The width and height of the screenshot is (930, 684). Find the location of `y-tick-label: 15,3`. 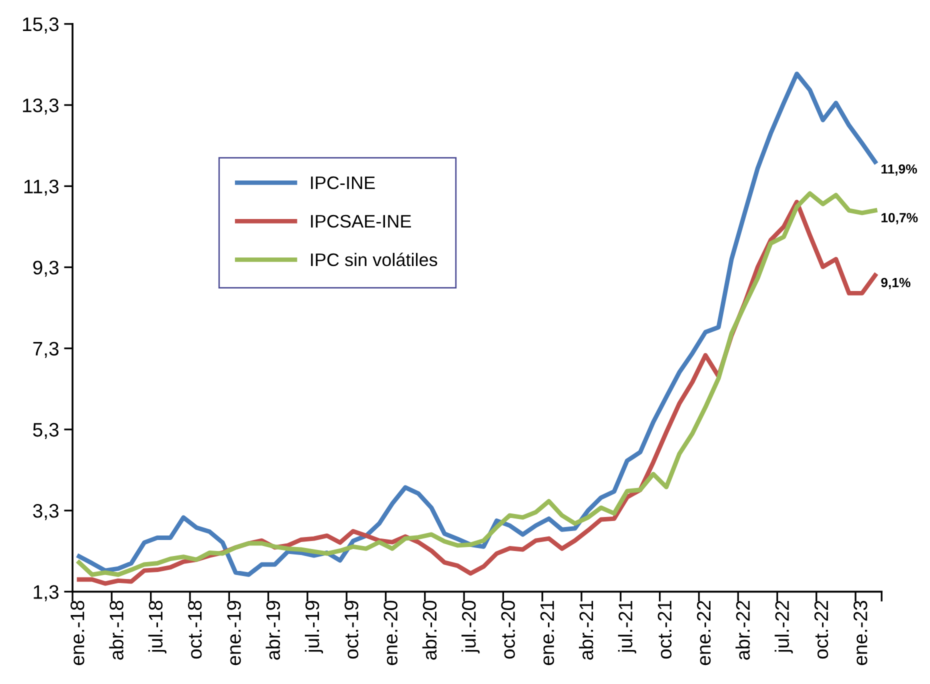

y-tick-label: 15,3 is located at coordinates (40, 25).